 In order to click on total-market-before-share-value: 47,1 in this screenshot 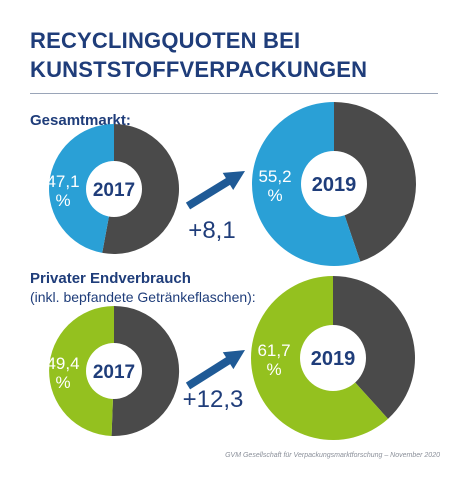, I will do `click(62, 181)`.